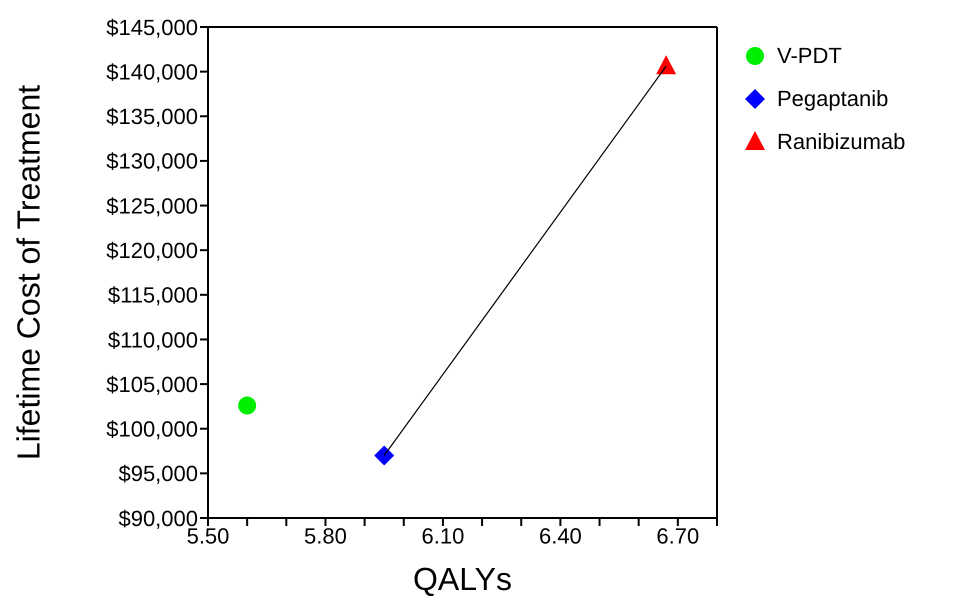 The height and width of the screenshot is (606, 966). I want to click on y-tick-label: $110,000, so click(153, 339).